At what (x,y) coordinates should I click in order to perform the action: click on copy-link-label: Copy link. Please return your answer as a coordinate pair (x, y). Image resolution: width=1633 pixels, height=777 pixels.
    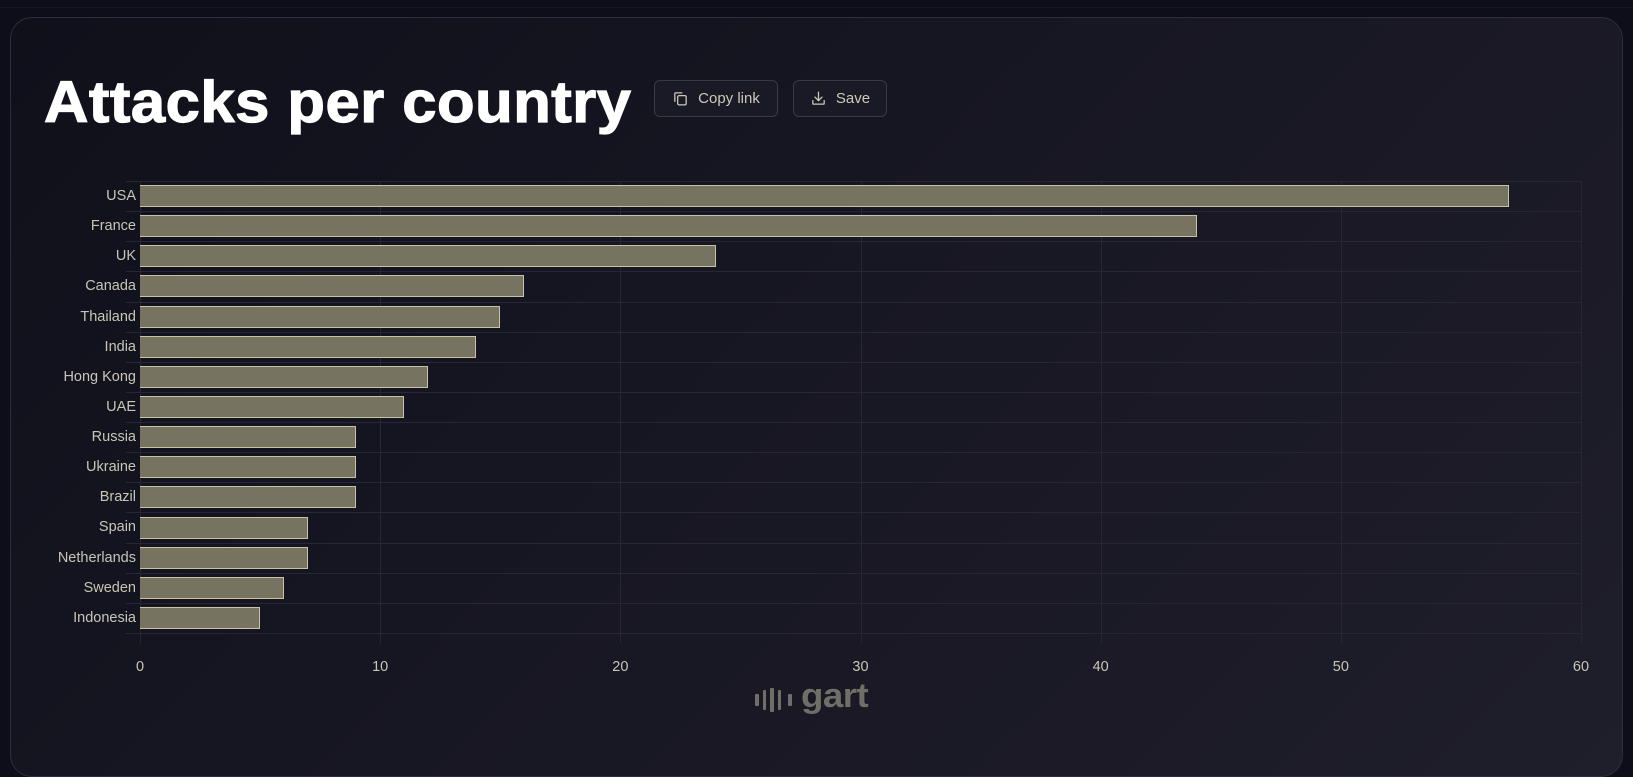
    Looking at the image, I should click on (729, 98).